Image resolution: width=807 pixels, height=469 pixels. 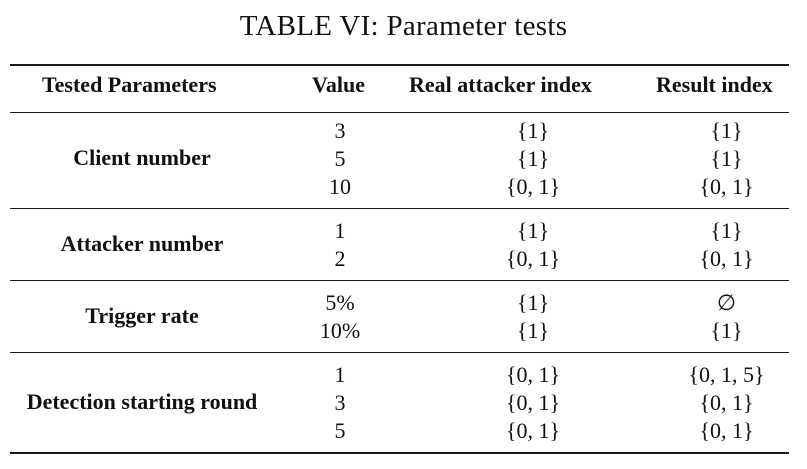 What do you see at coordinates (340, 186) in the screenshot?
I see `value-cell: 10` at bounding box center [340, 186].